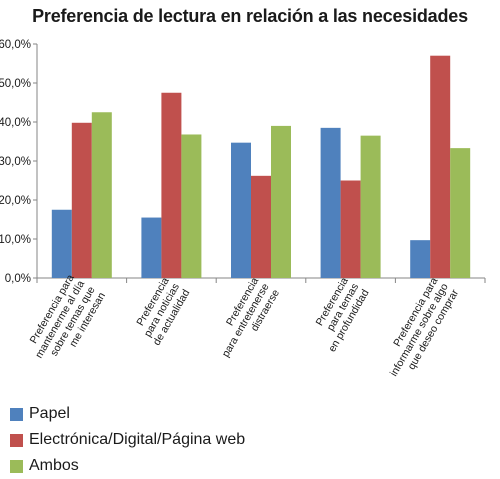  What do you see at coordinates (137, 439) in the screenshot?
I see `legend-label: Electrónica/Digital/Página web` at bounding box center [137, 439].